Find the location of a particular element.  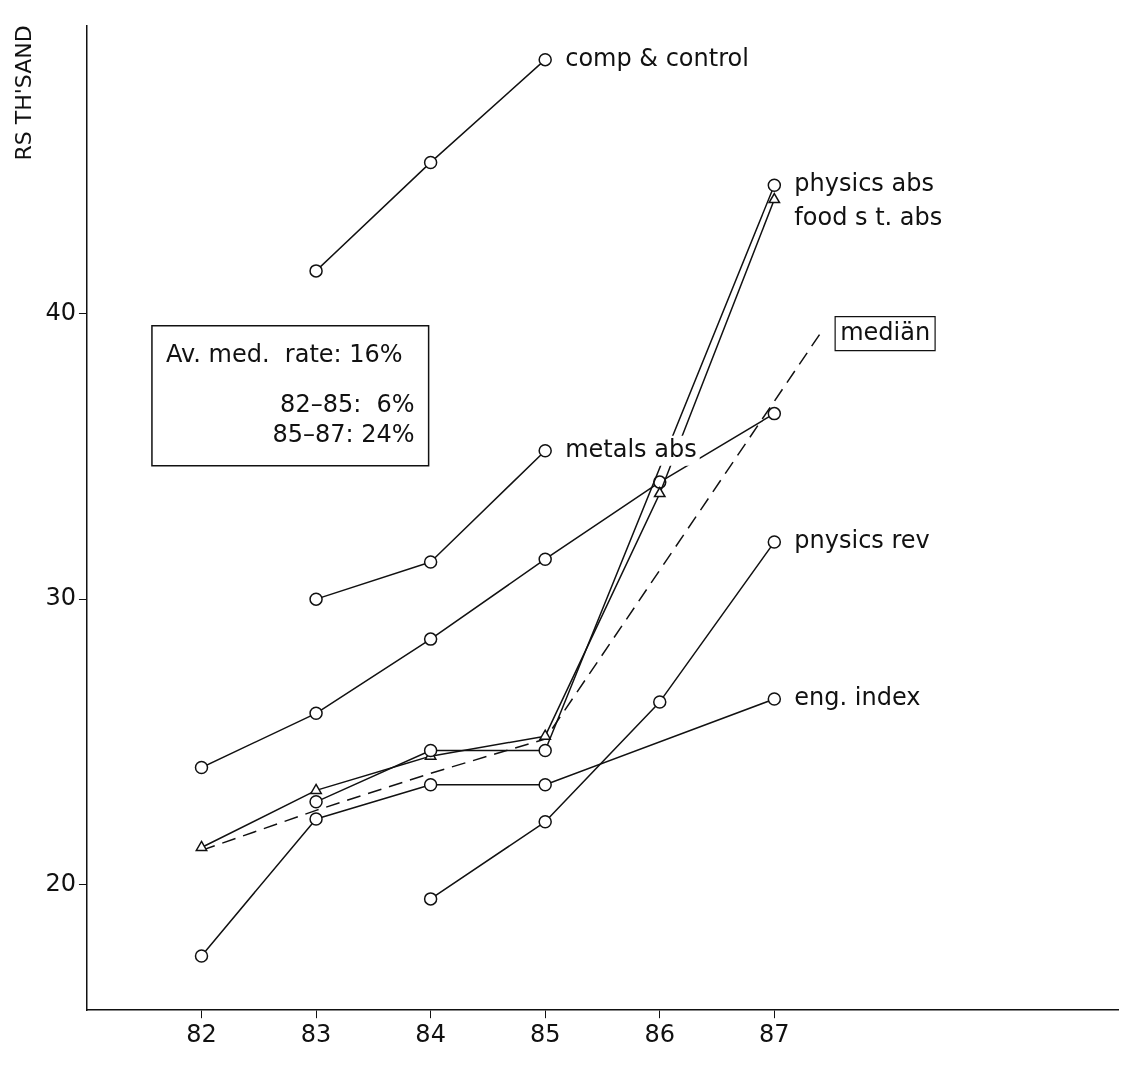

series-label: food s t. abs is located at coordinates (868, 217).